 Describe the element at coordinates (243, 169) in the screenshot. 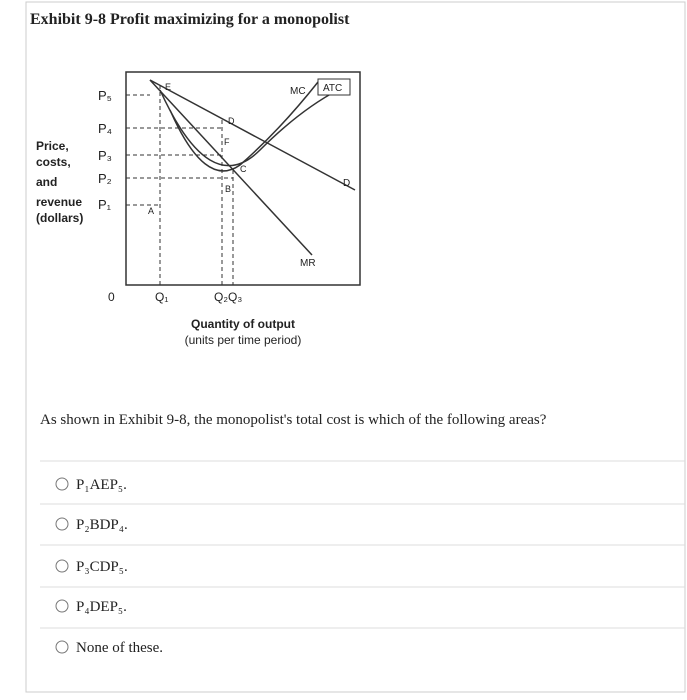

I see `point-label: C` at that location.